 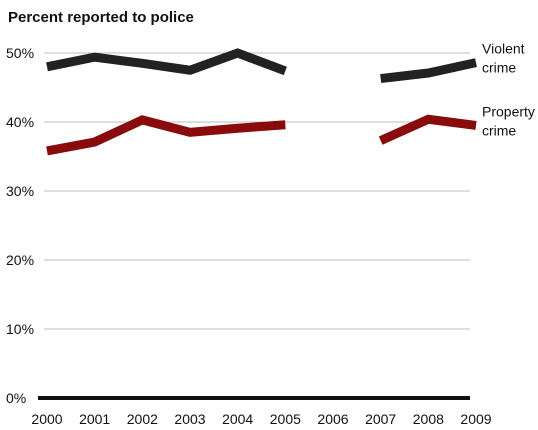 What do you see at coordinates (20, 53) in the screenshot?
I see `y-tick-label: 50%` at bounding box center [20, 53].